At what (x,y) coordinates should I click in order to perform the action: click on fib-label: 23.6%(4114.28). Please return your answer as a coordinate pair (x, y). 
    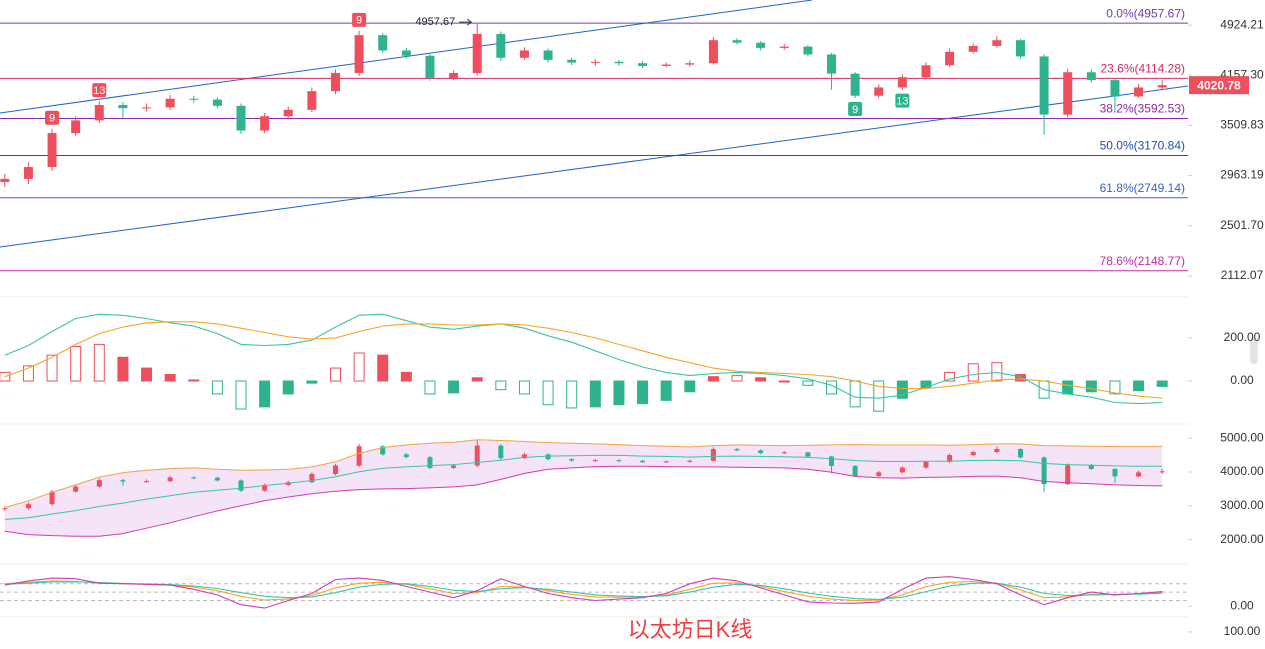
    Looking at the image, I should click on (1142, 69).